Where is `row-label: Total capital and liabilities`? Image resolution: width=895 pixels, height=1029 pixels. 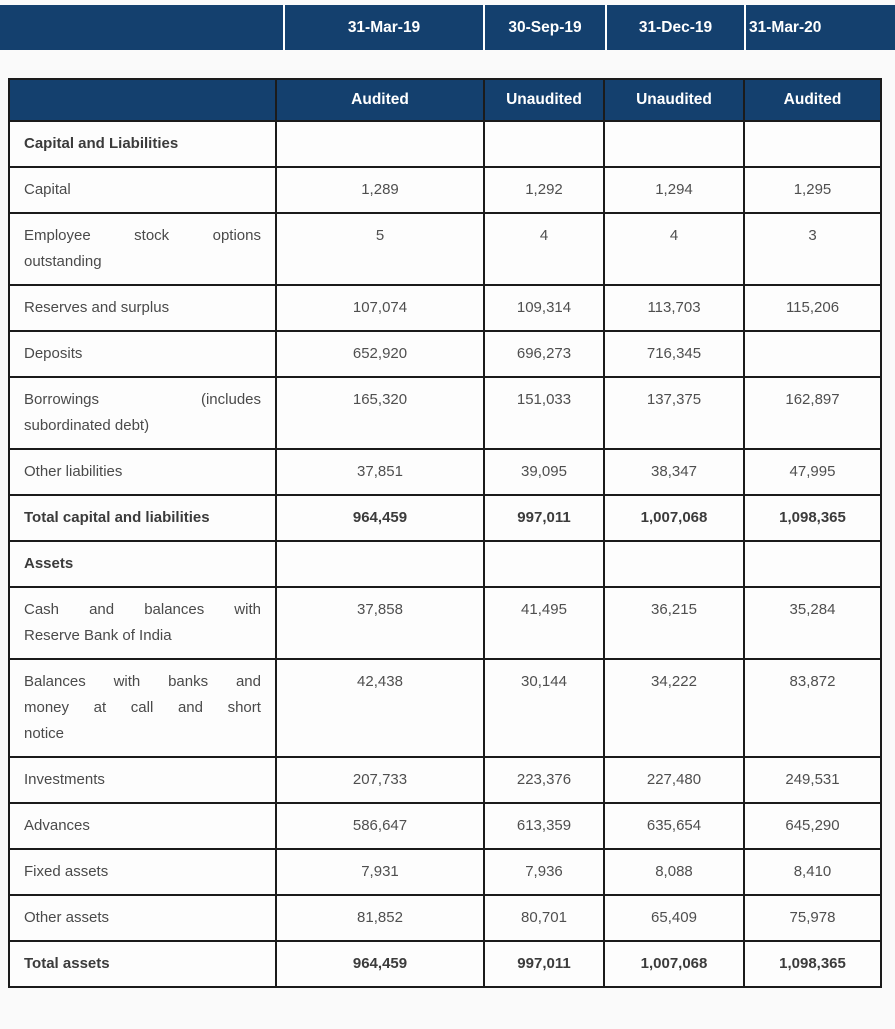
row-label: Total capital and liabilities is located at coordinates (142, 518).